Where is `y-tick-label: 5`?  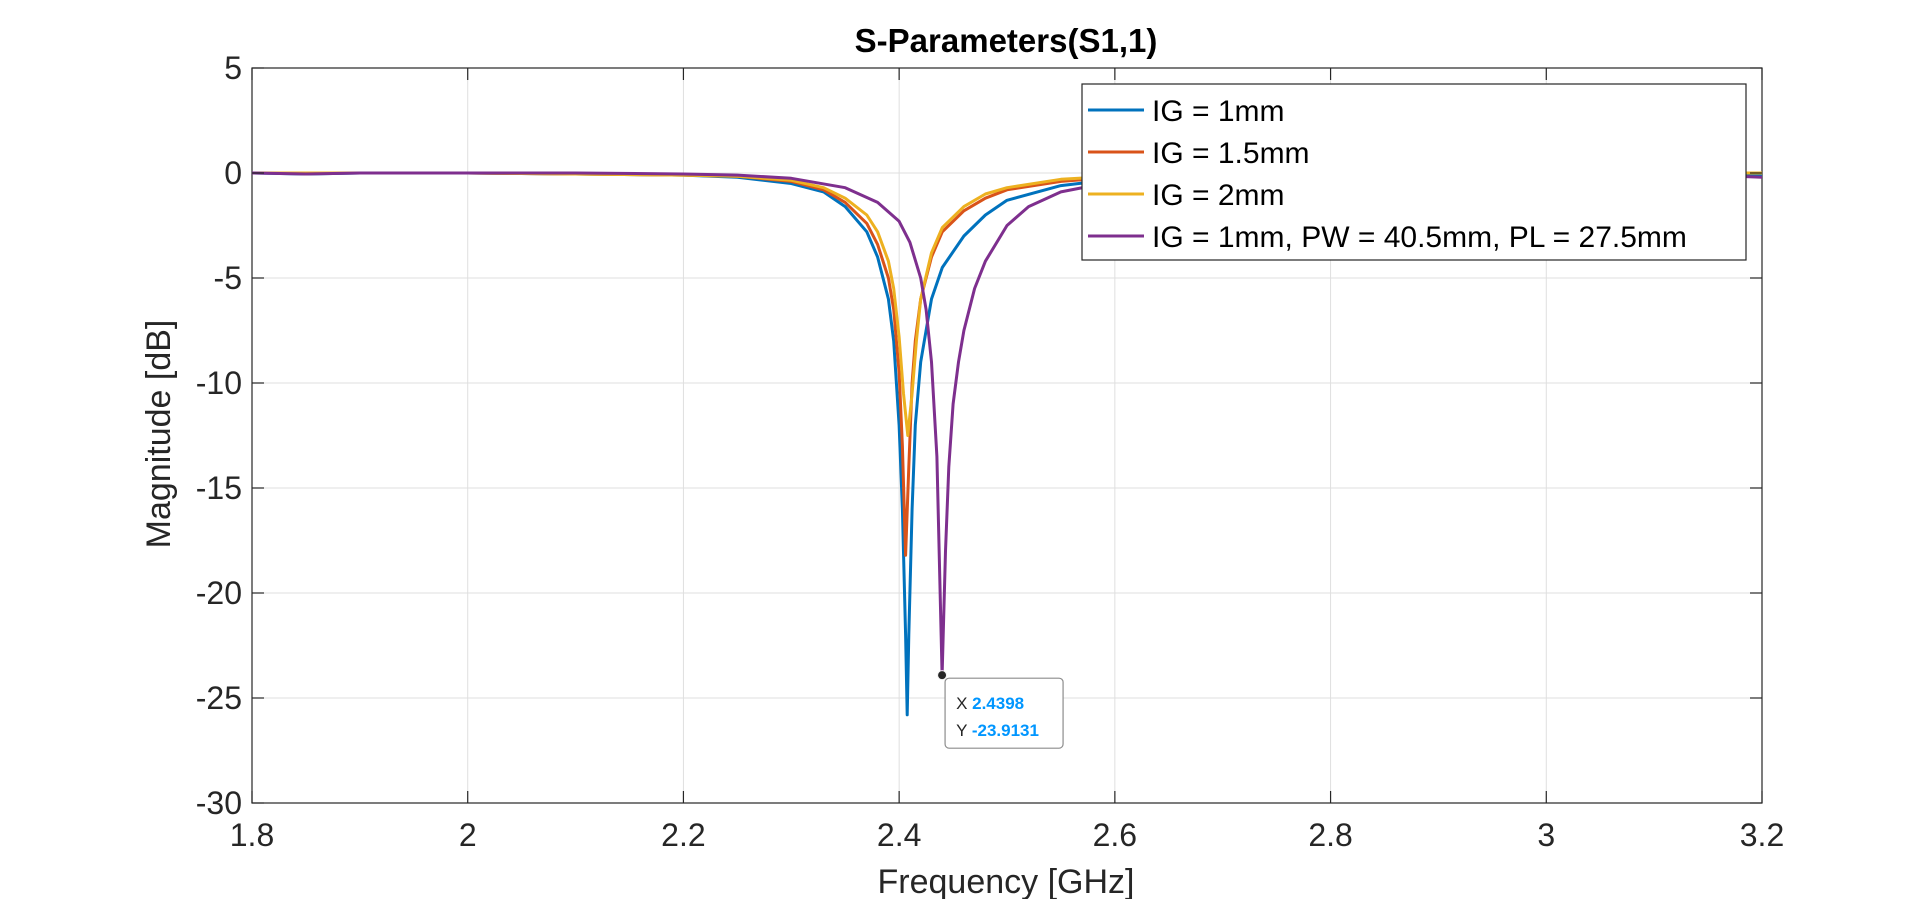
y-tick-label: 5 is located at coordinates (233, 68).